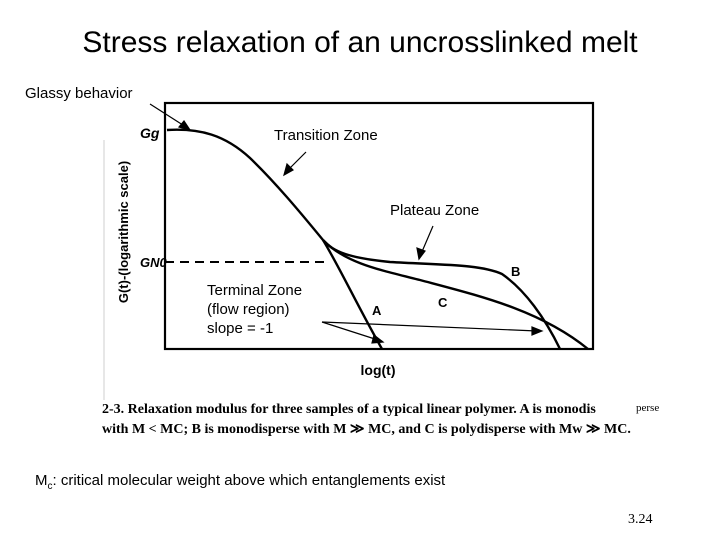 This screenshot has height=540, width=720. Describe the element at coordinates (79, 93) in the screenshot. I see `glassy-behavior-label: Glassy behavior` at that location.